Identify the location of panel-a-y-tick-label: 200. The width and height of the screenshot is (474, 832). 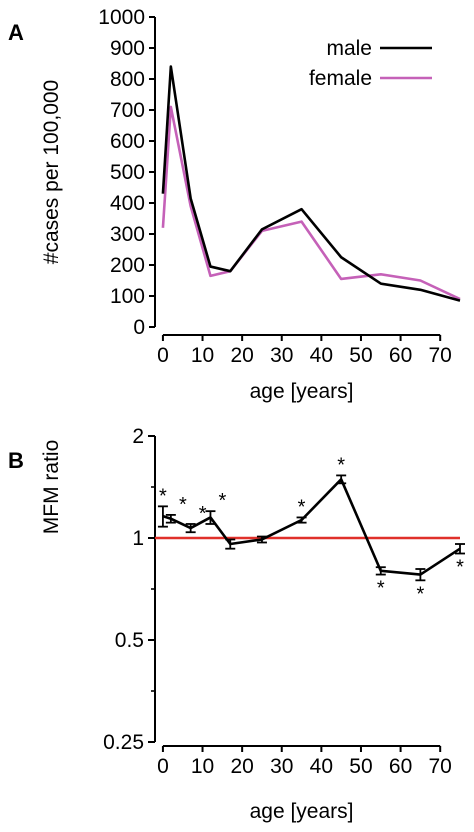
(127, 265).